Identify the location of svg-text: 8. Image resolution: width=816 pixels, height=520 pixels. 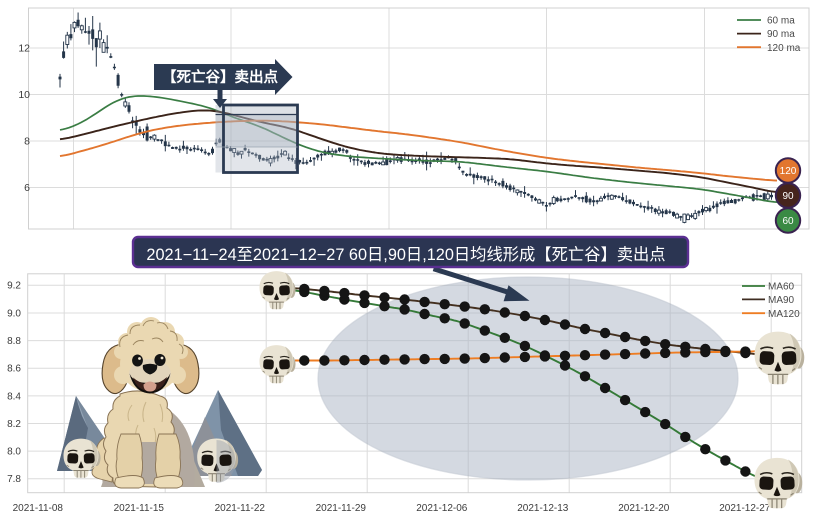
(27, 142).